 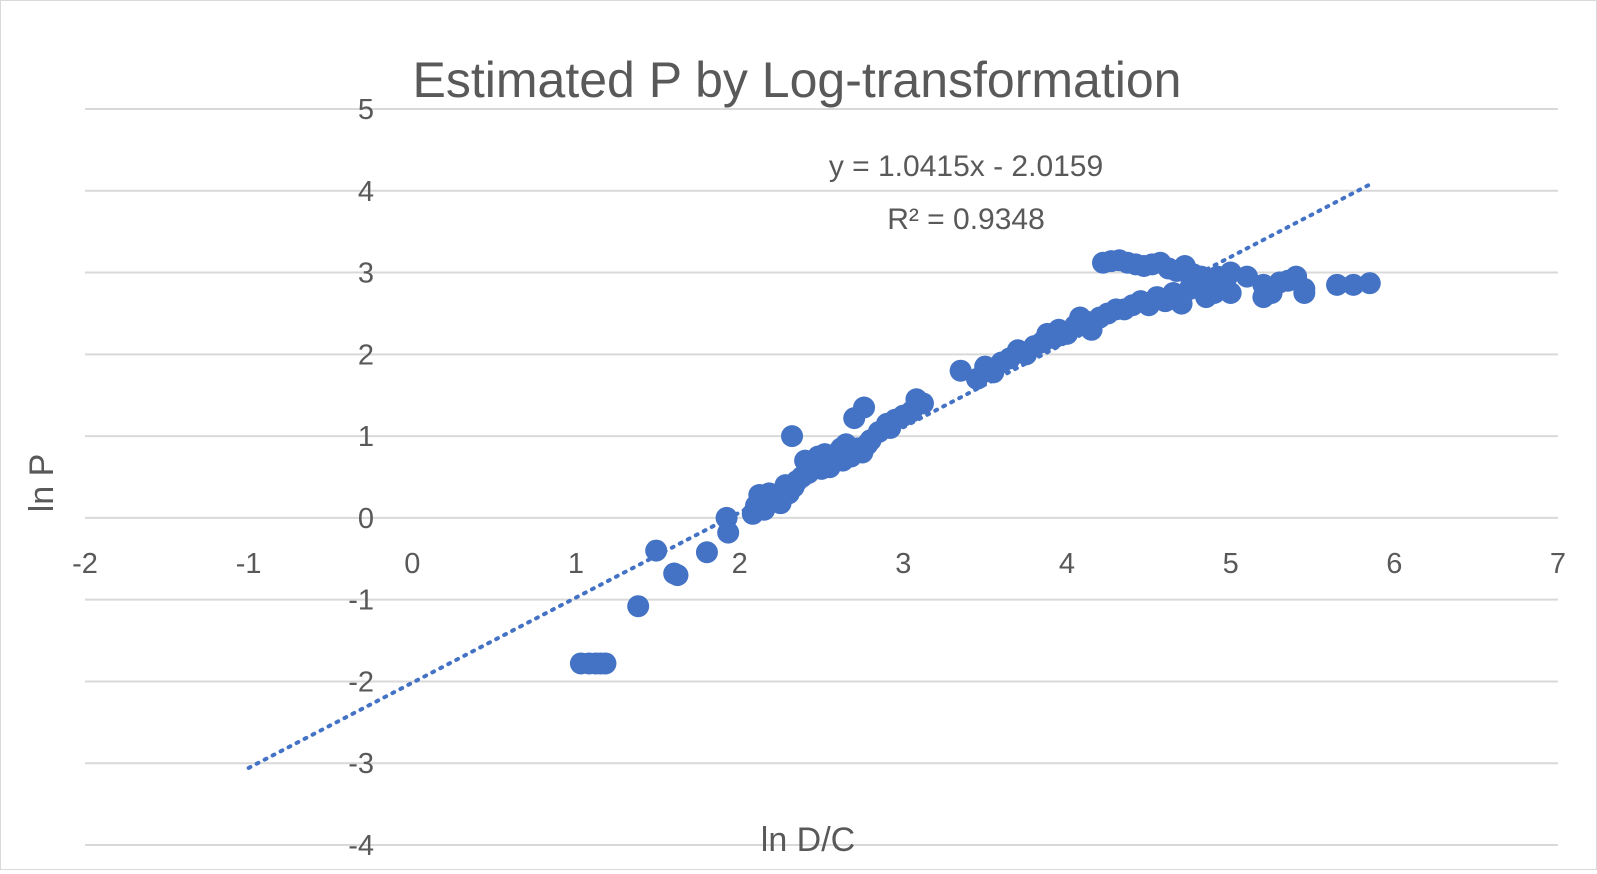 What do you see at coordinates (42, 483) in the screenshot?
I see `y-axis-title: ln P` at bounding box center [42, 483].